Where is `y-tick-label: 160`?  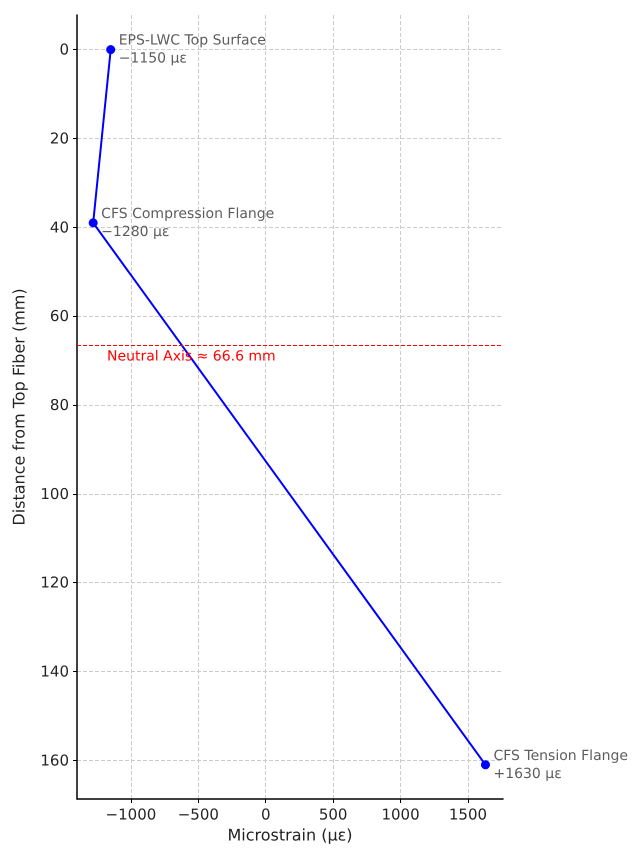 y-tick-label: 160 is located at coordinates (54, 760).